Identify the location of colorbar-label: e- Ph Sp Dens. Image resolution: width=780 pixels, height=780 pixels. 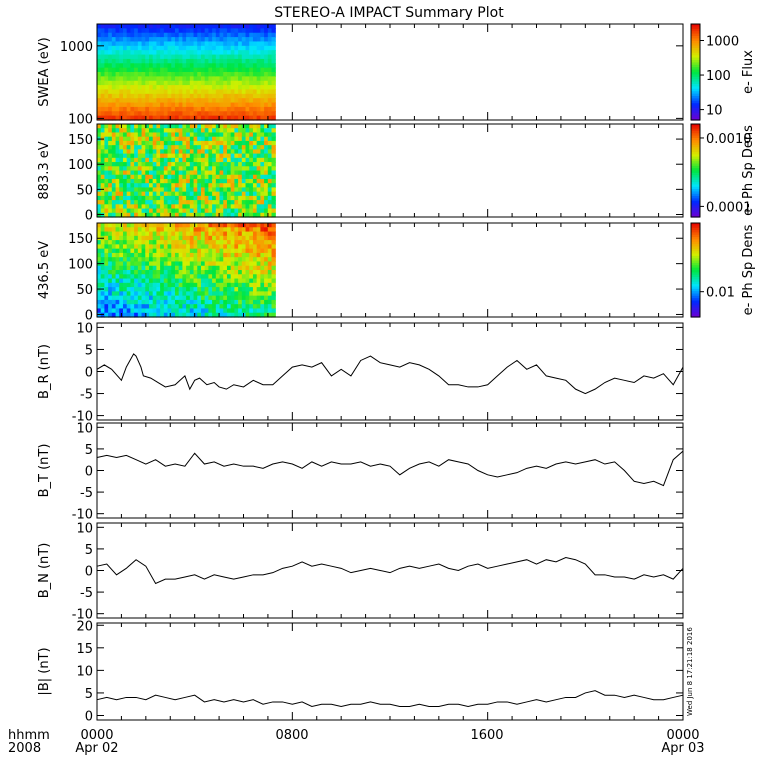
(748, 170).